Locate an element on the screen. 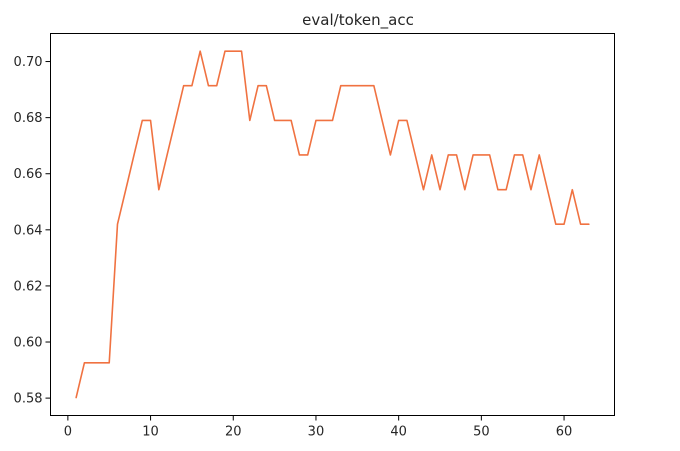  y-tick-label: 0.60 is located at coordinates (28, 343).